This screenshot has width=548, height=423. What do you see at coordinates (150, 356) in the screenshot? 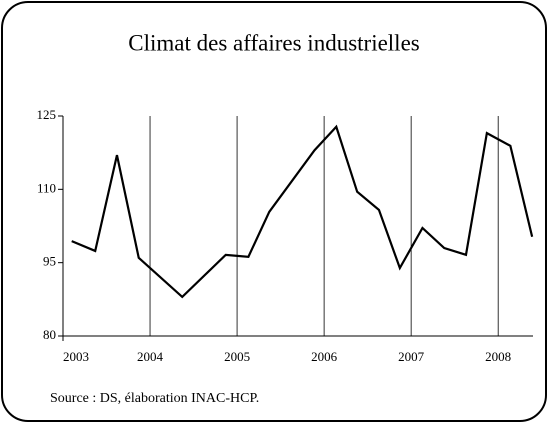
I see `x-tick-label: 2004` at bounding box center [150, 356].